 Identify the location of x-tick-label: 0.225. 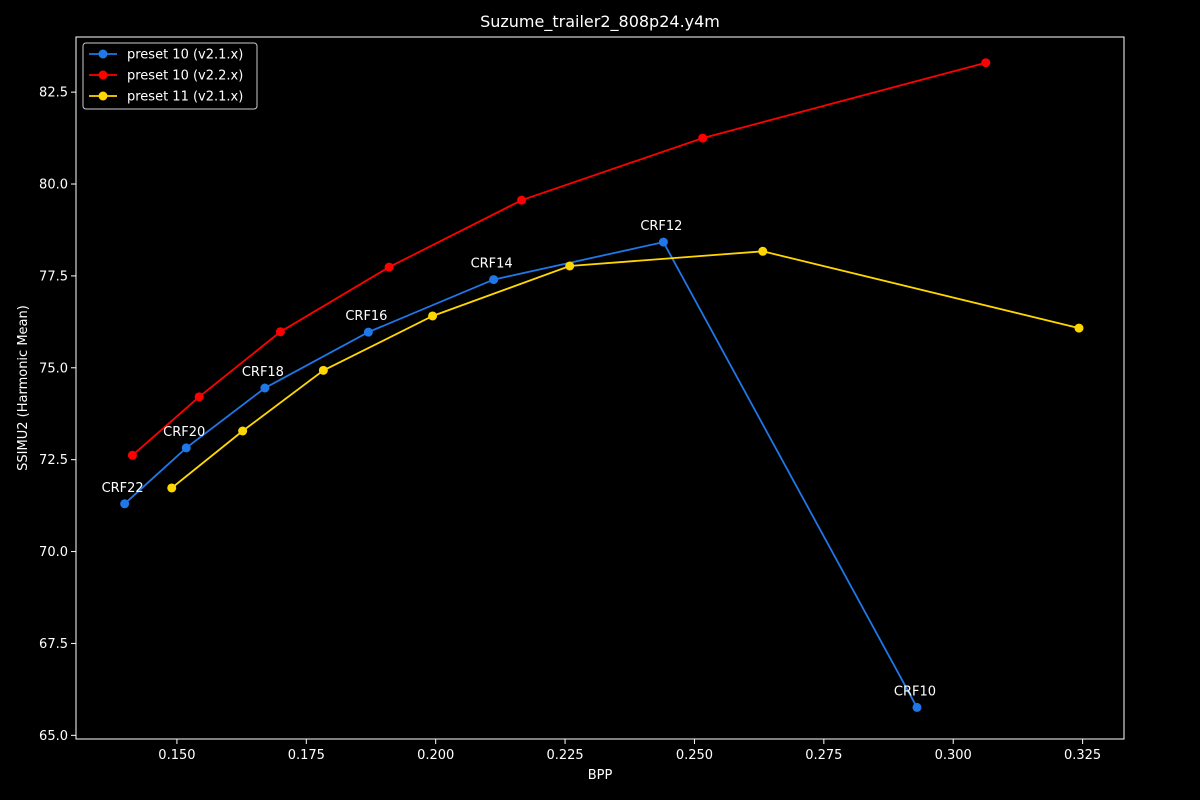
(564, 755).